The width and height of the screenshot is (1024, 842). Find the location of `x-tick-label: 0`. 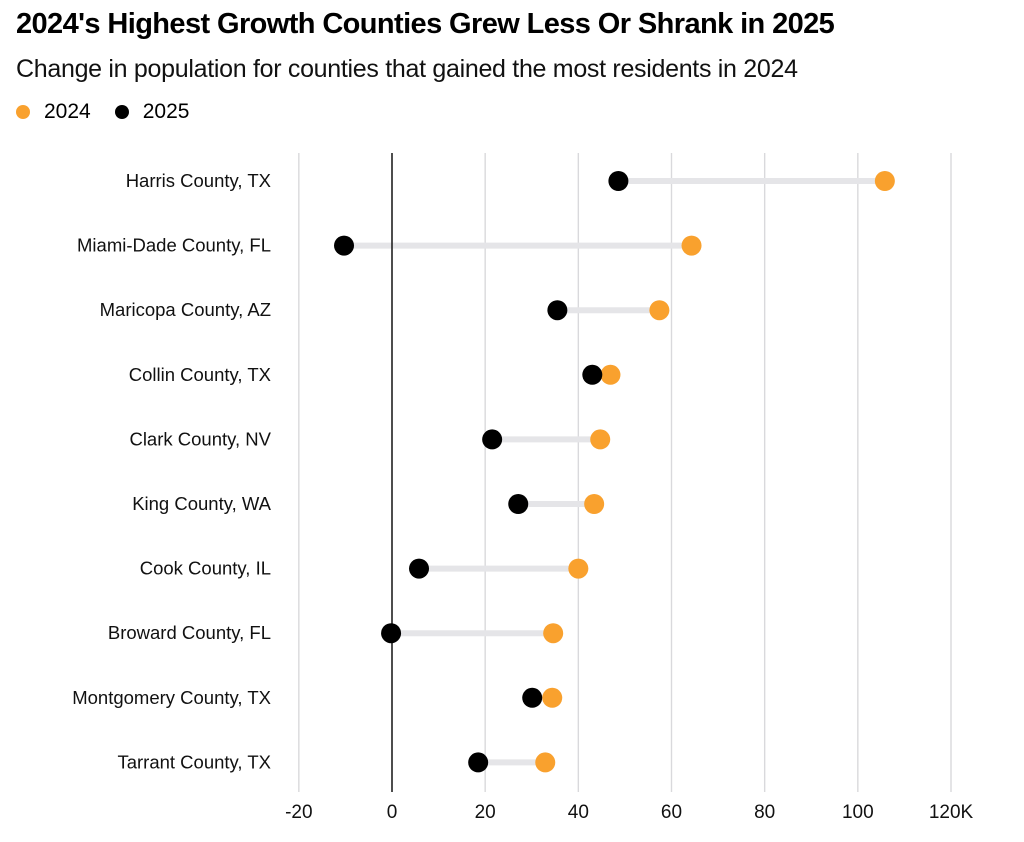

x-tick-label: 0 is located at coordinates (392, 812).